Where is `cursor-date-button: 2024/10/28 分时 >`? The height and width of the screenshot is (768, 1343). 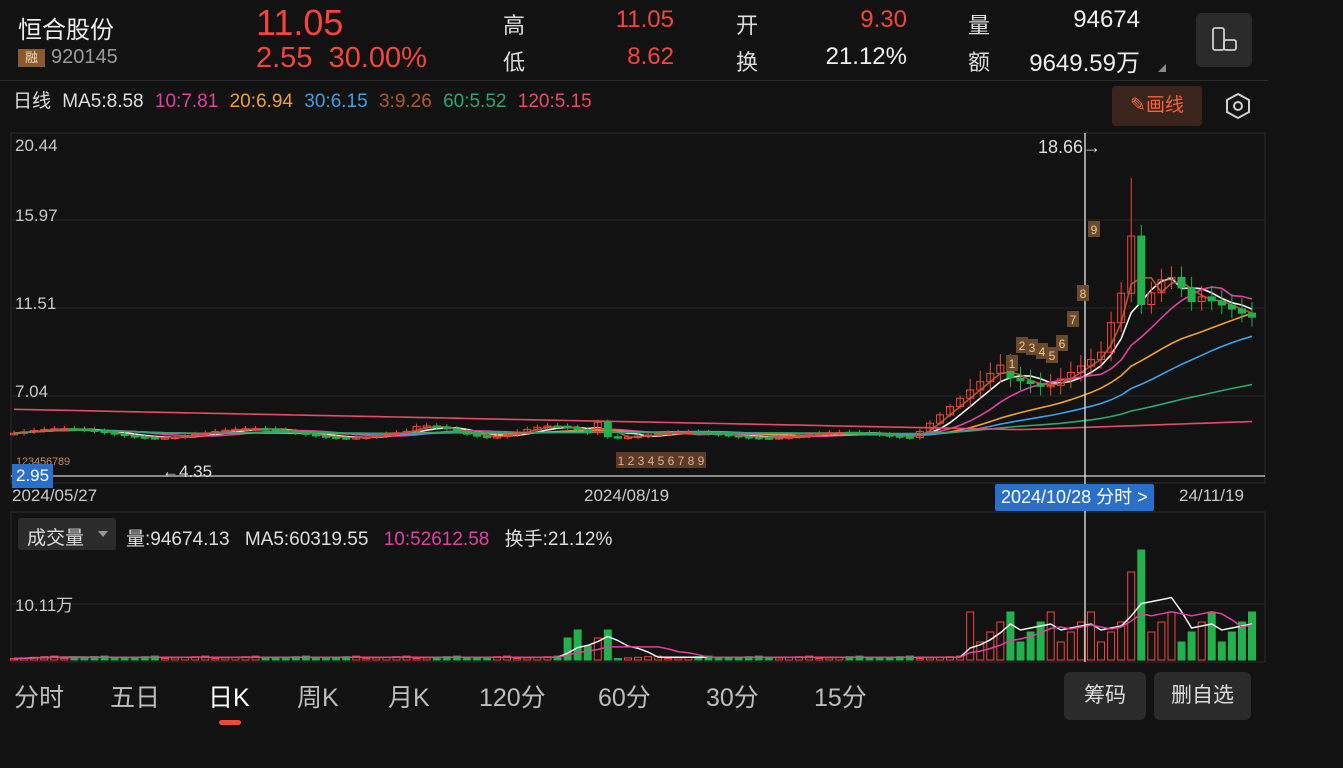
cursor-date-button: 2024/10/28 分时 > is located at coordinates (1074, 497).